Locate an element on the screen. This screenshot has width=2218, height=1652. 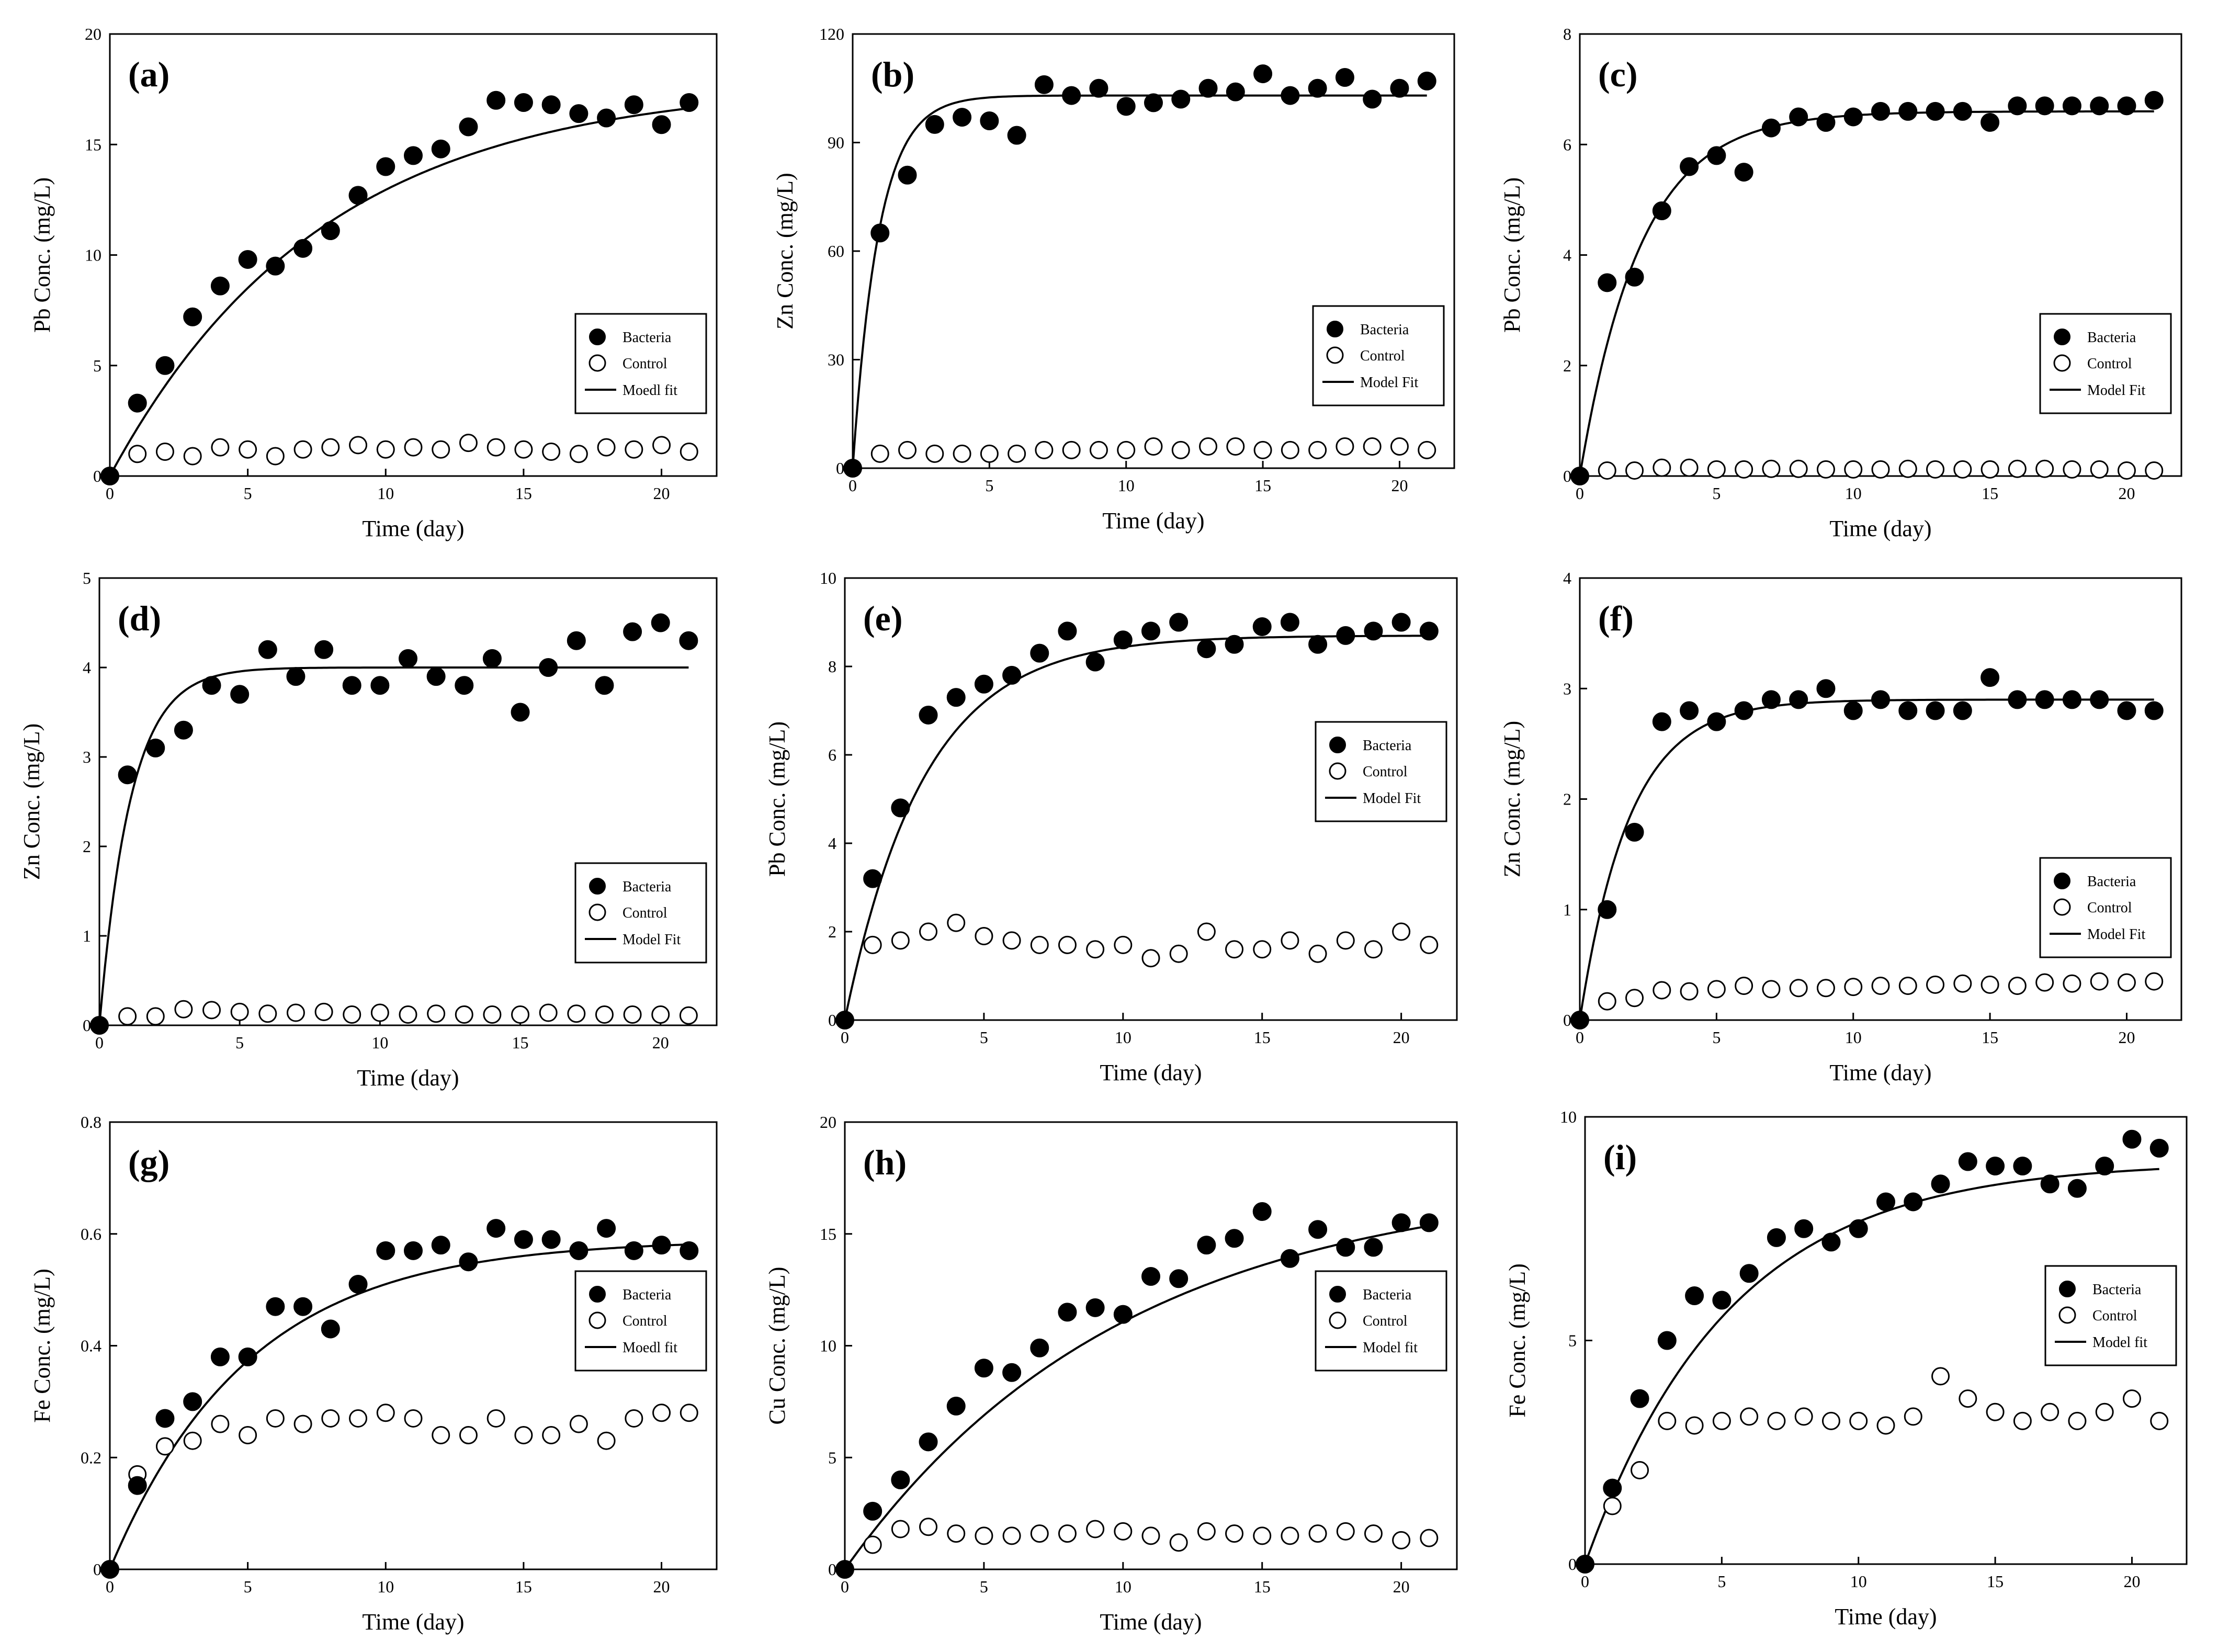
y-tick-label: 0.4 is located at coordinates (91, 1346).